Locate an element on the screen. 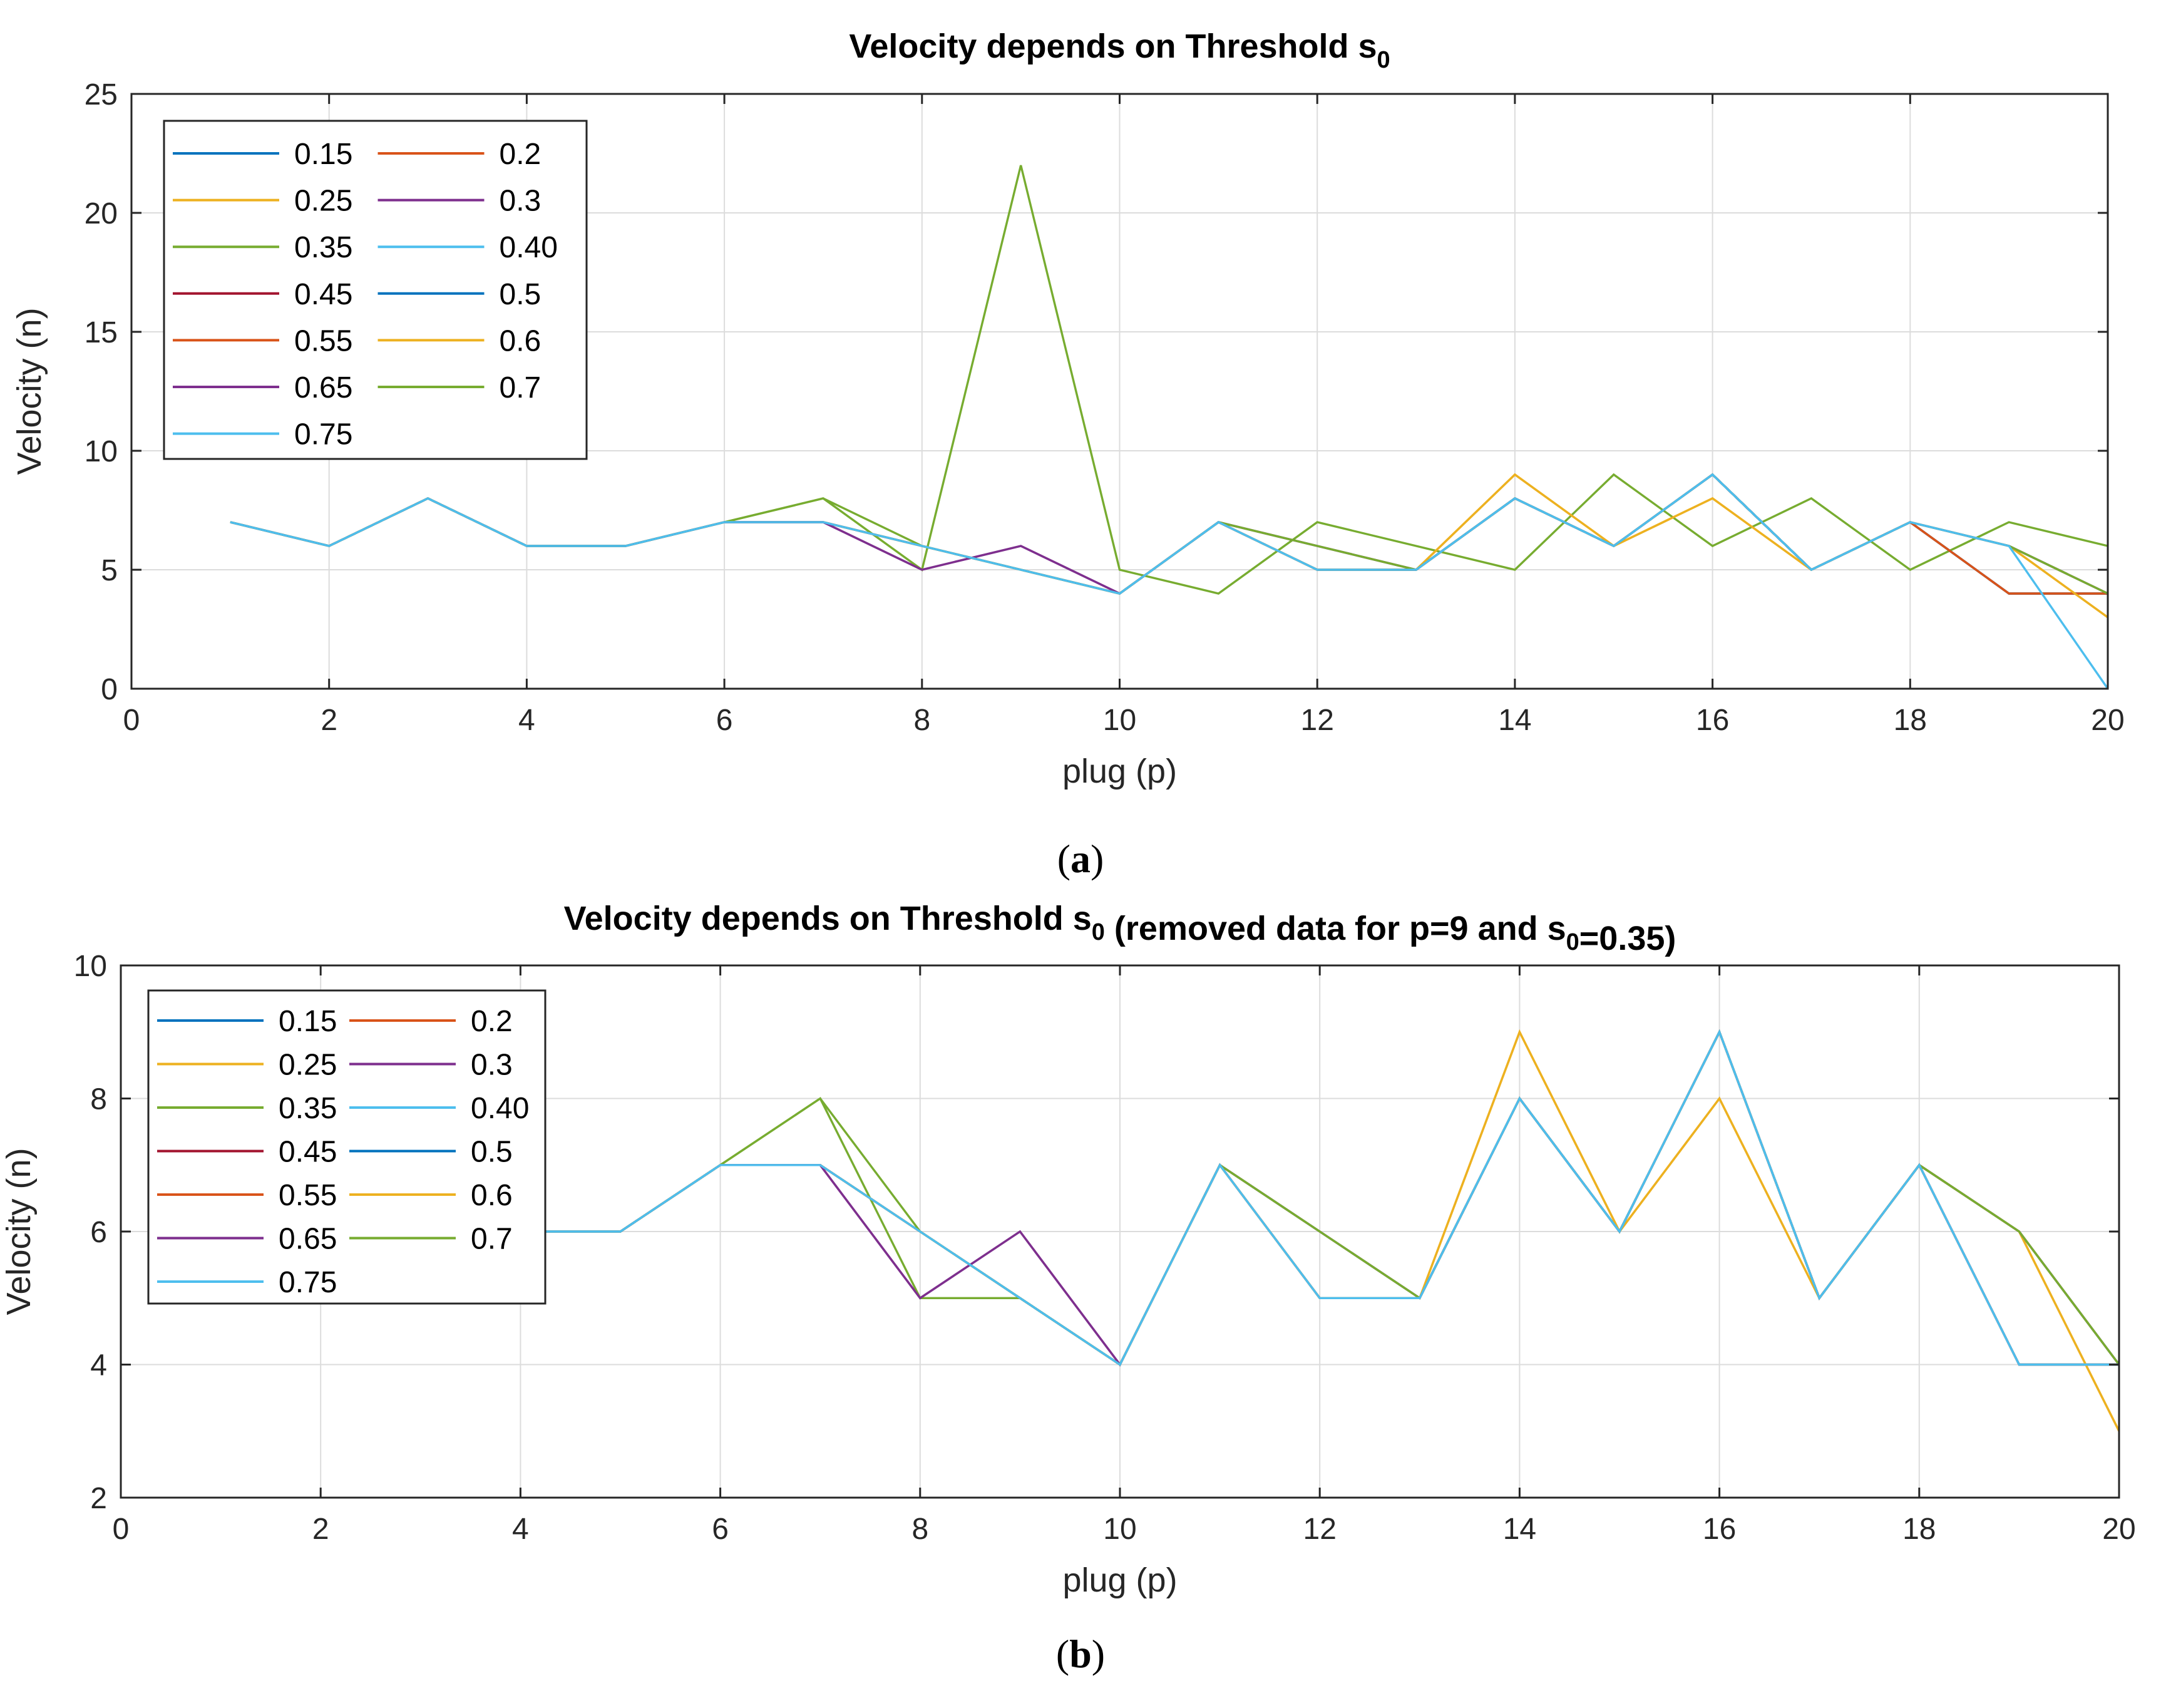  y-tick-label: 0 is located at coordinates (109, 689).